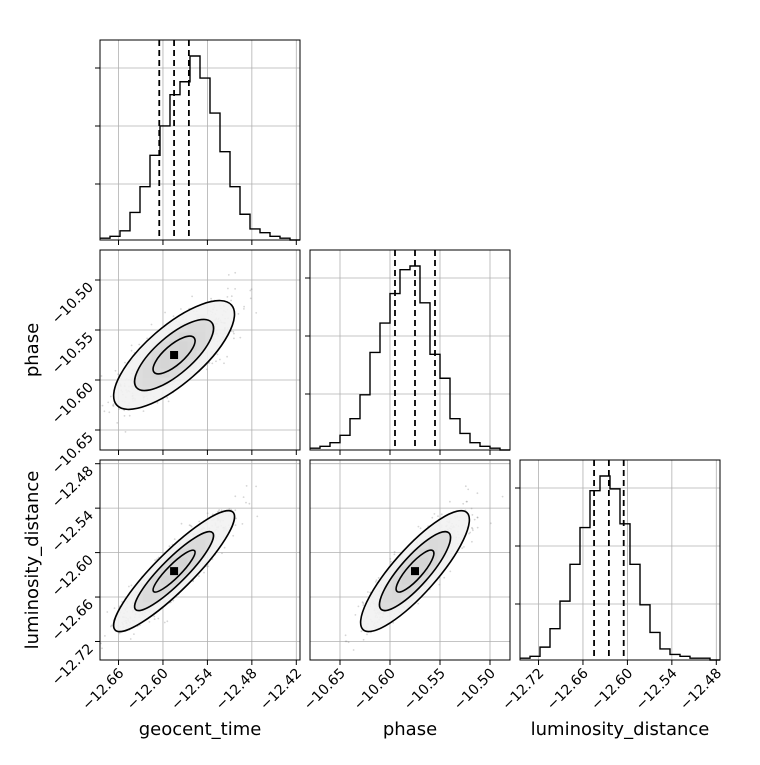 This screenshot has width=760, height=765. Describe the element at coordinates (475, 690) in the screenshot. I see `x-tick-label-phase-3: −10.50` at that location.